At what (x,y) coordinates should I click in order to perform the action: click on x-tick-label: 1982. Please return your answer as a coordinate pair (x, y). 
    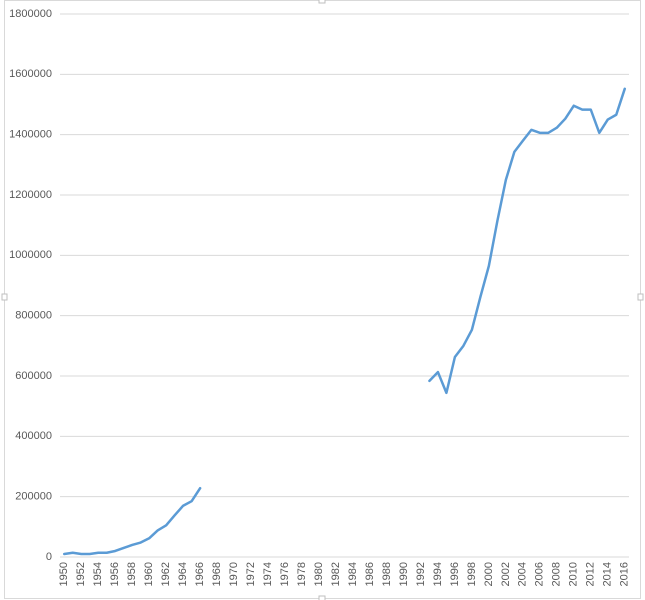
    Looking at the image, I should click on (336, 574).